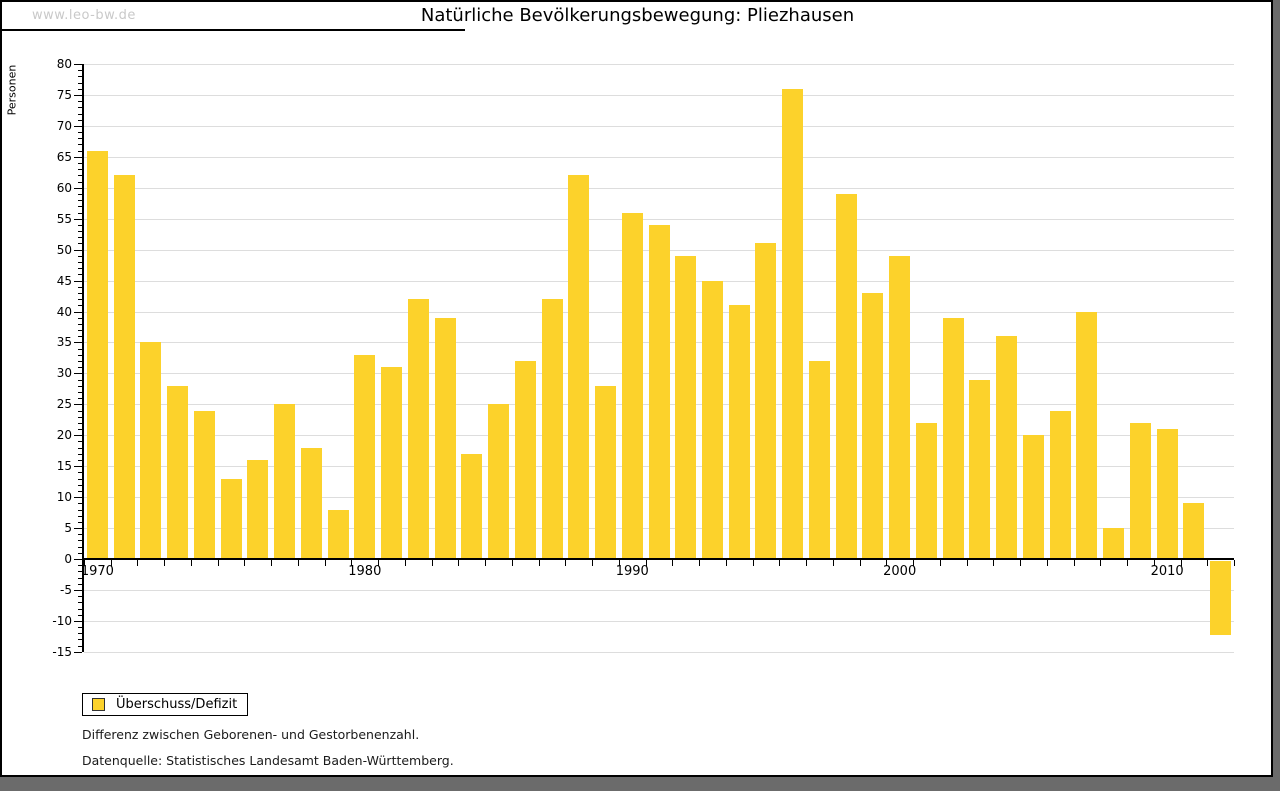 The height and width of the screenshot is (791, 1280). I want to click on bar-2004, so click(1007, 447).